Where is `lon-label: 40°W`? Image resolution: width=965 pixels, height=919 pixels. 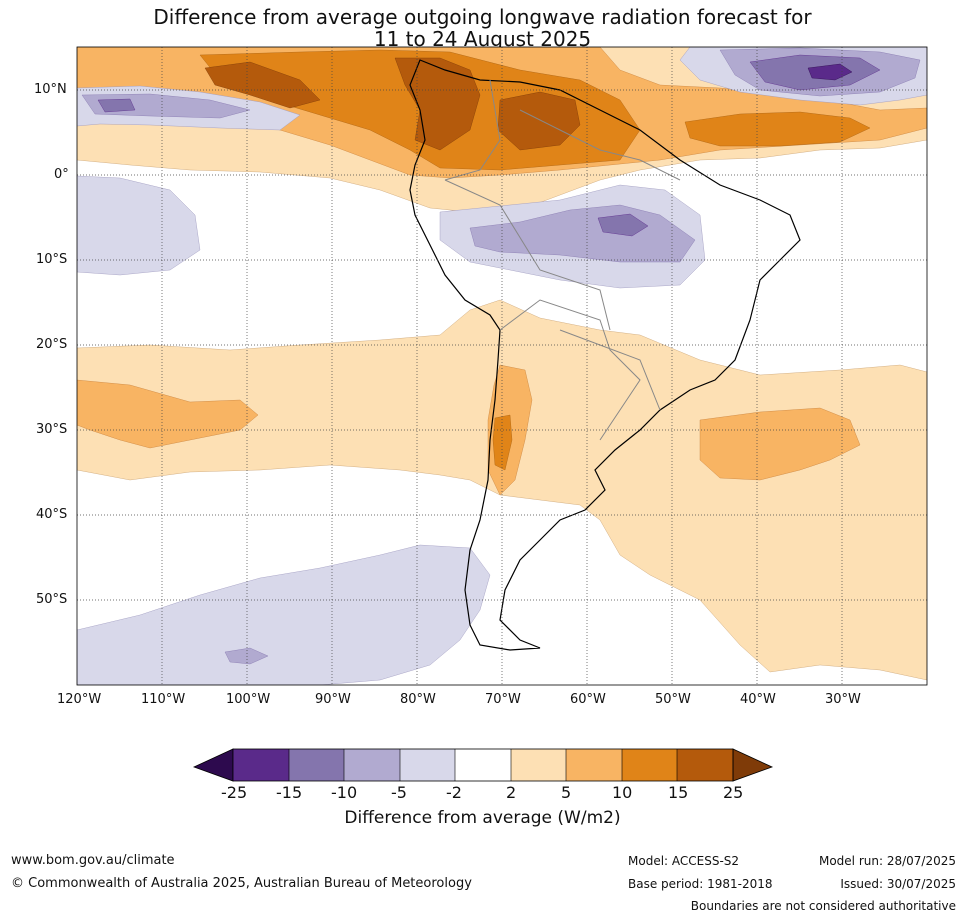
lon-label: 40°W is located at coordinates (758, 699).